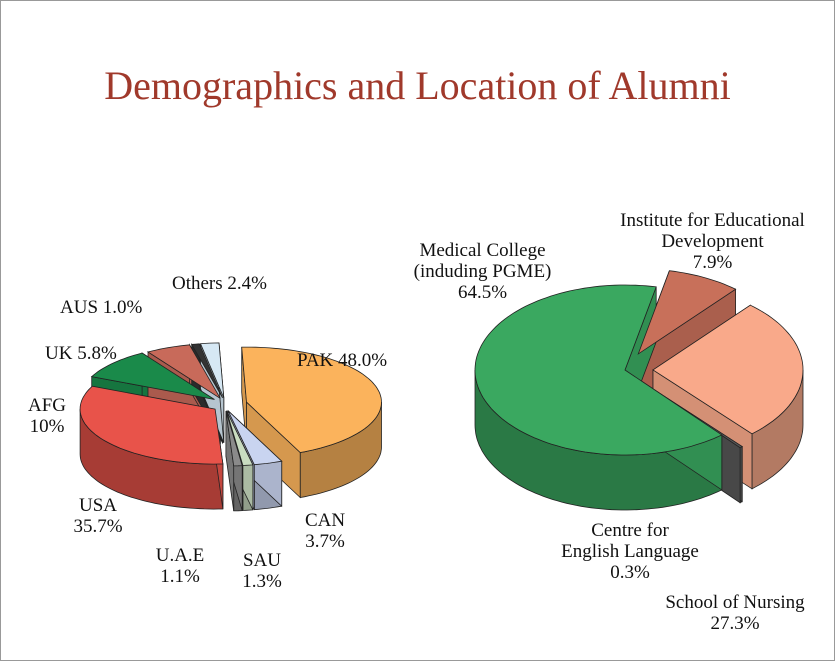 This screenshot has width=835, height=661. I want to click on category-label: UK, so click(59, 353).